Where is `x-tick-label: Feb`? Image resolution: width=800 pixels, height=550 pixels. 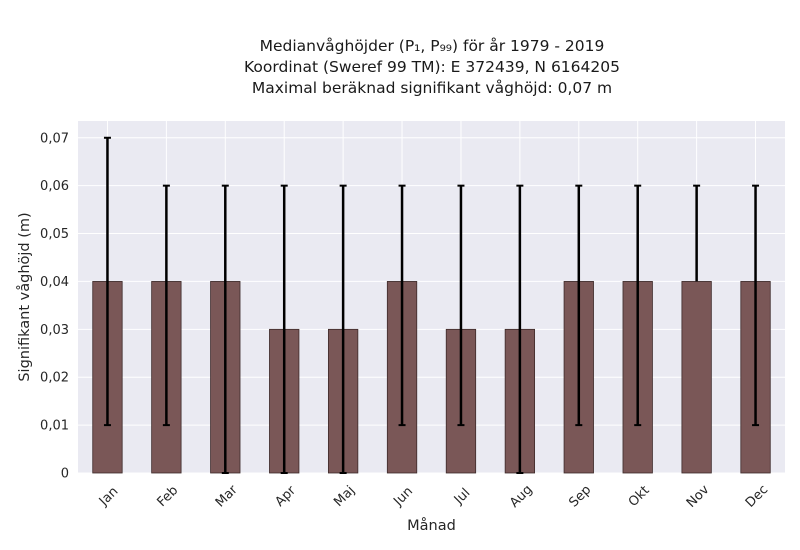 x-tick-label: Feb is located at coordinates (167, 496).